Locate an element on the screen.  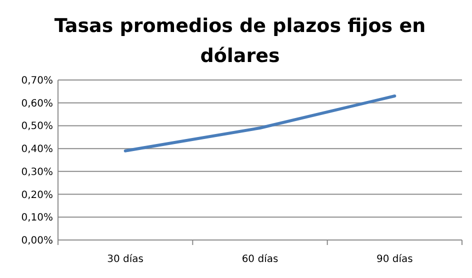
y-tick-label: 0,70% is located at coordinates (37, 81).